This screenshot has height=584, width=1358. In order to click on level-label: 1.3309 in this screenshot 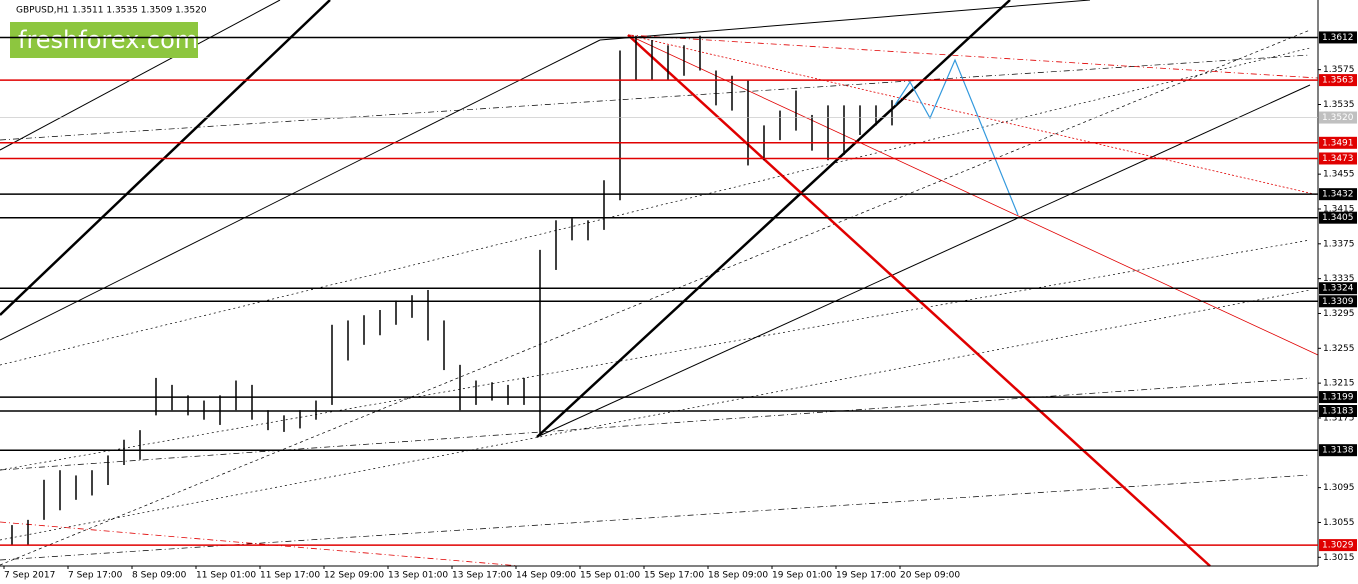, I will do `click(1338, 302)`.